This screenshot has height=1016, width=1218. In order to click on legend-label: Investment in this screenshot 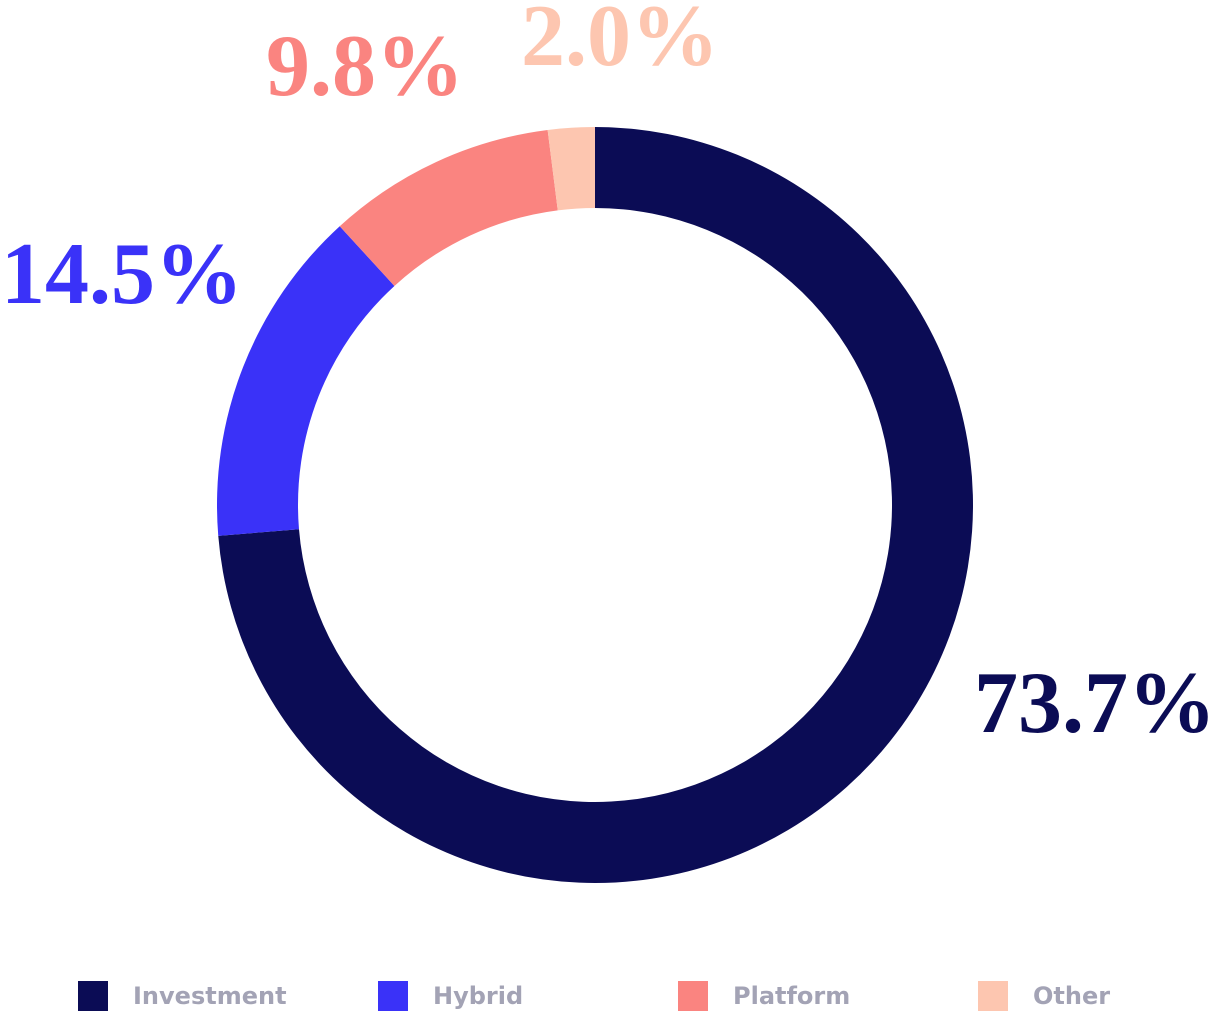, I will do `click(210, 996)`.